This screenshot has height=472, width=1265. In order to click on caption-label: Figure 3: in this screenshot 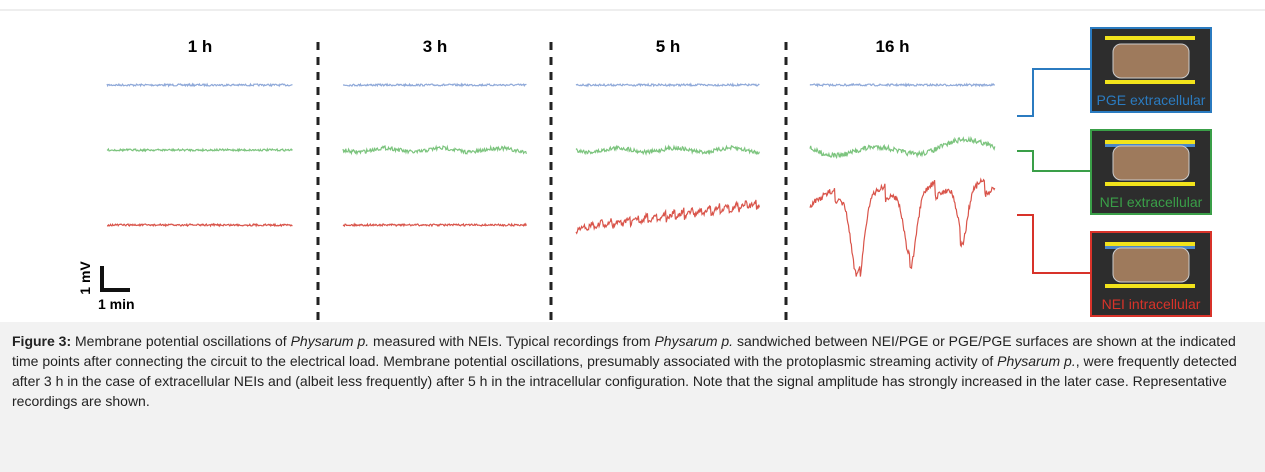, I will do `click(42, 341)`.